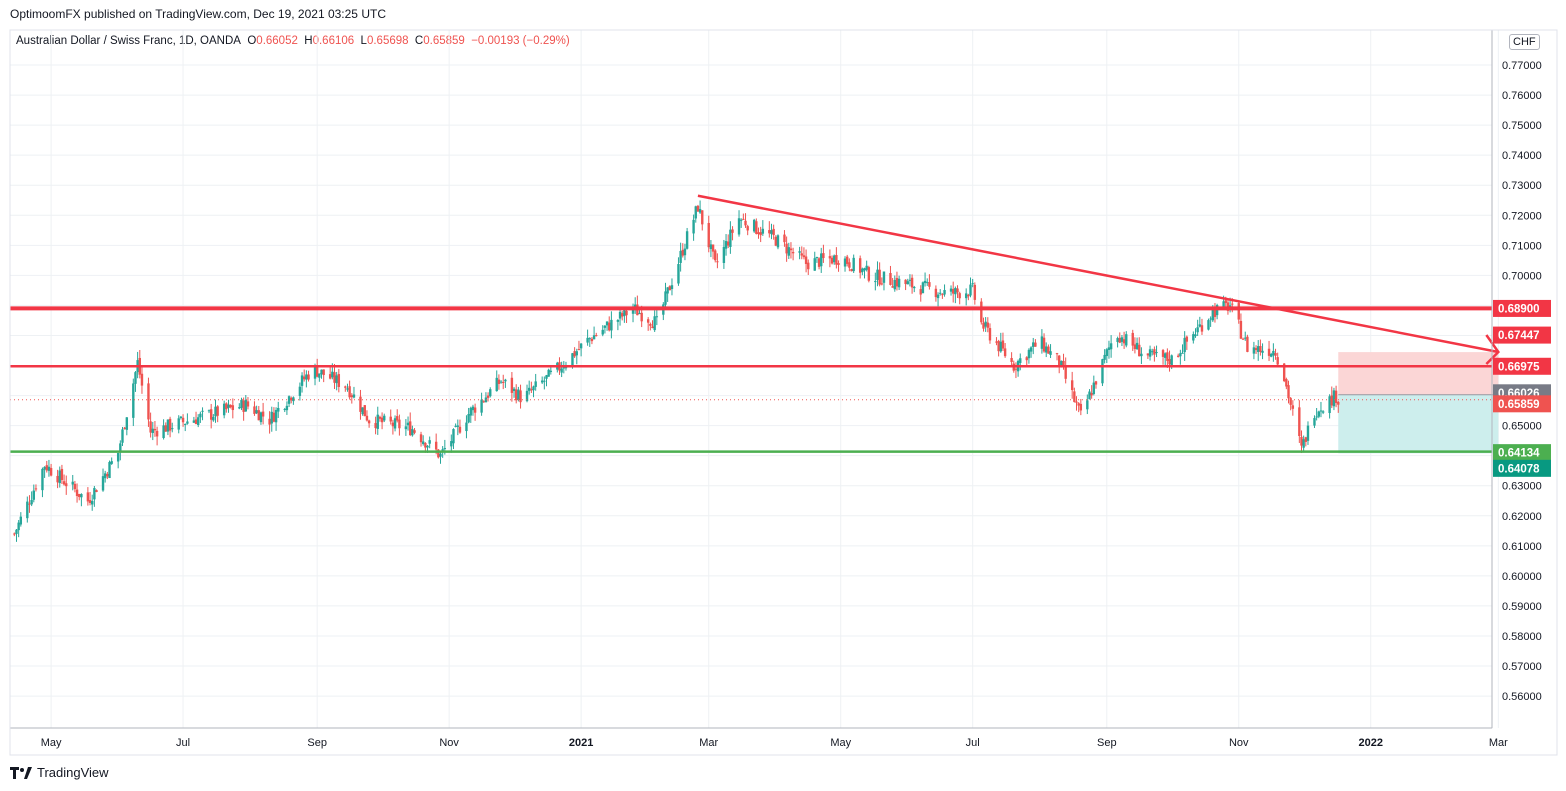 This screenshot has width=1566, height=791. I want to click on currency-label: CHF, so click(1524, 42).